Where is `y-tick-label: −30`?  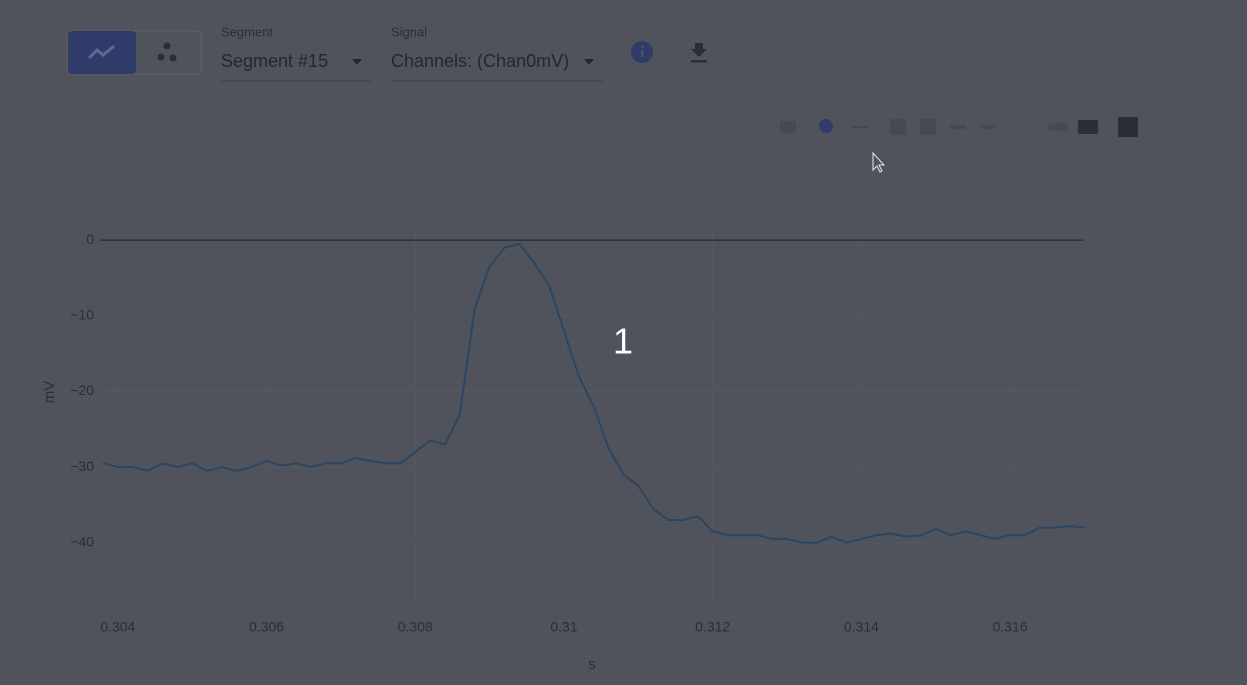 y-tick-label: −30 is located at coordinates (82, 466).